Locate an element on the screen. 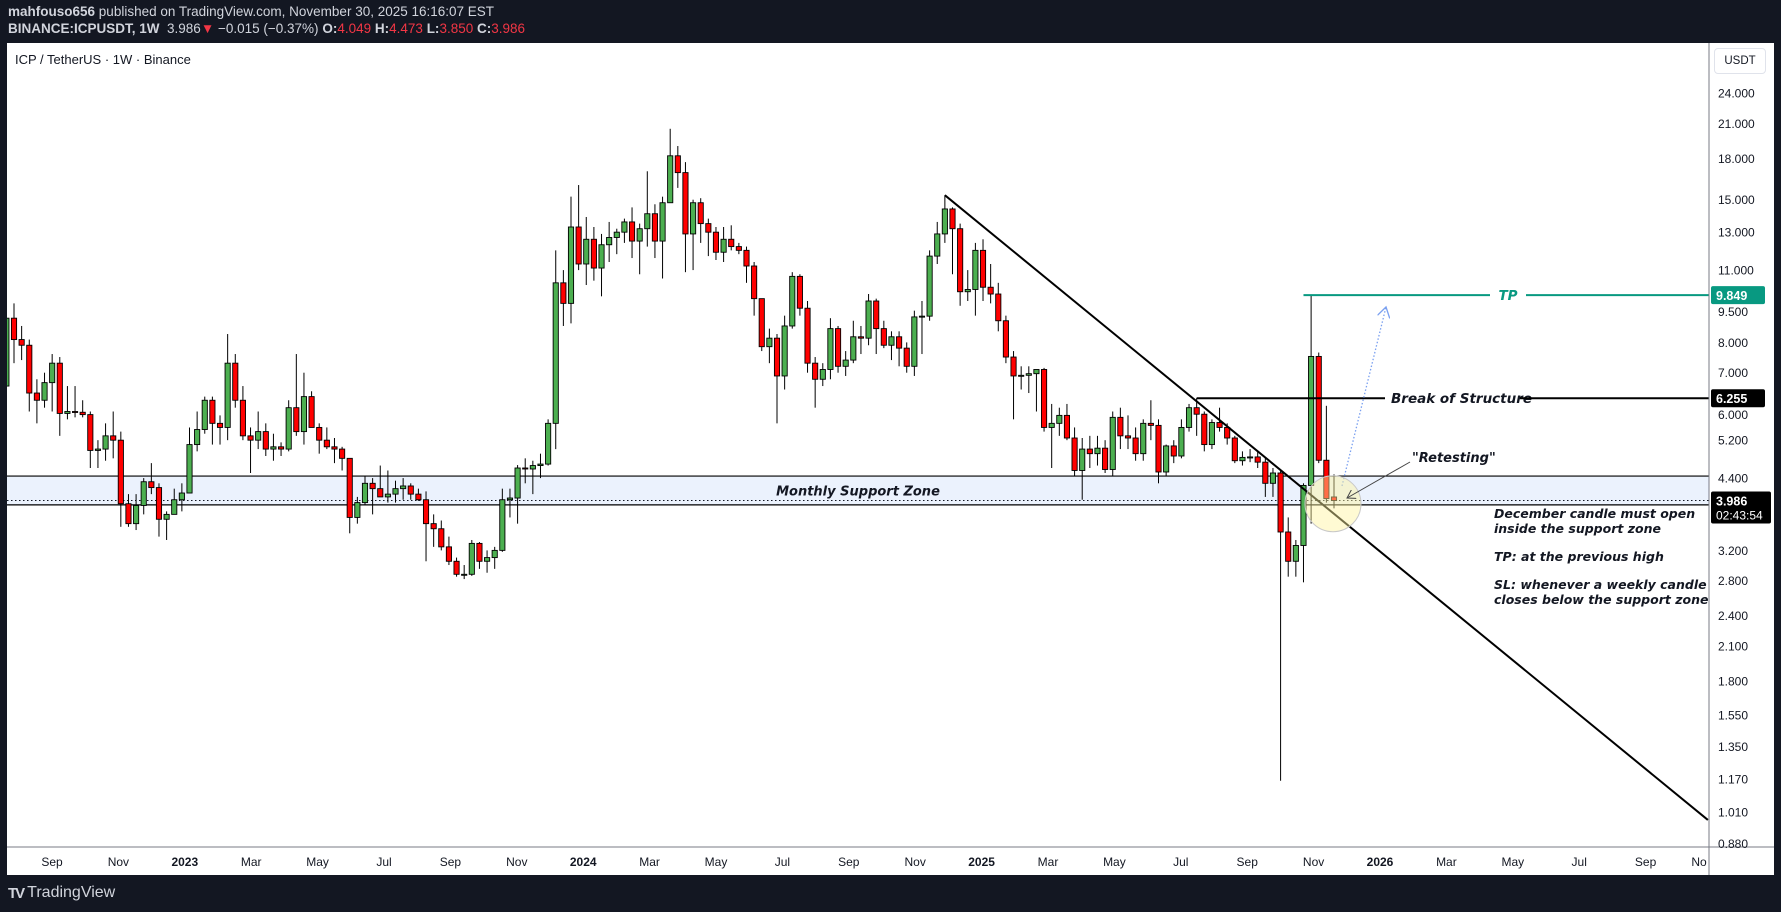  author-name: mahfouso656 is located at coordinates (52, 11).